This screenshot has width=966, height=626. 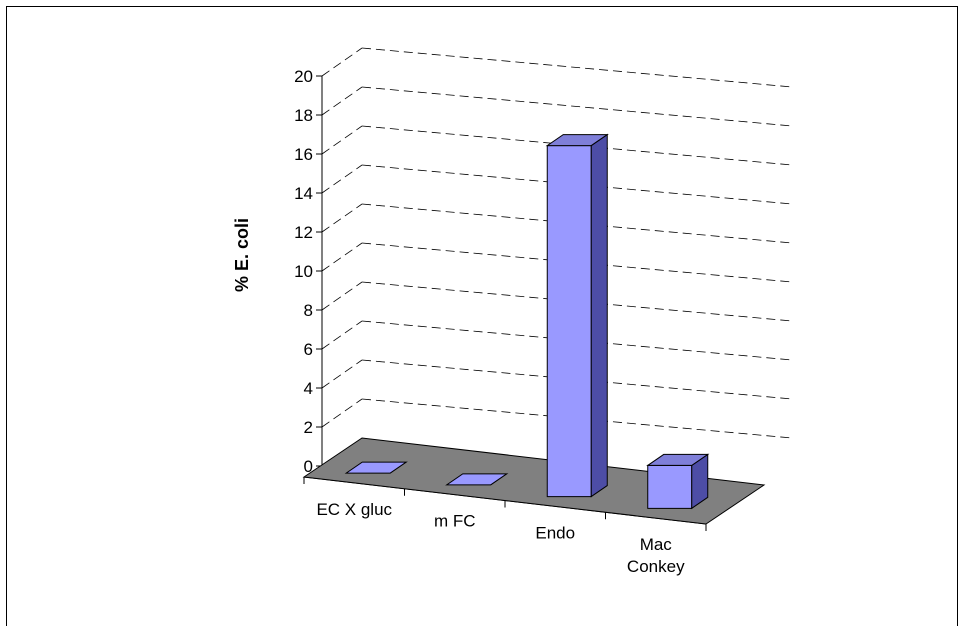 What do you see at coordinates (303, 154) in the screenshot?
I see `y-tick-label: 16` at bounding box center [303, 154].